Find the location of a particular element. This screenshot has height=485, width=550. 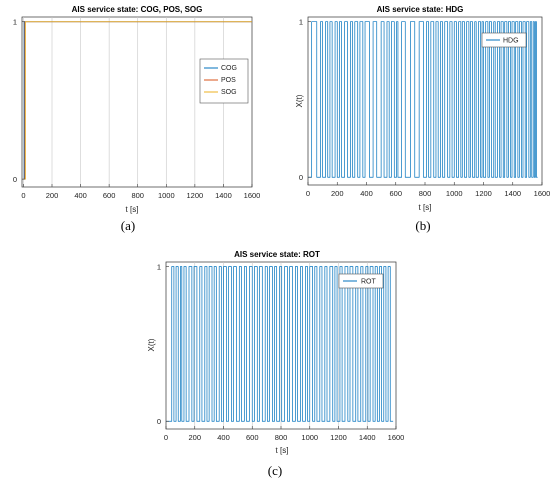

panel-c-x-axis-label: t [s] is located at coordinates (282, 450).